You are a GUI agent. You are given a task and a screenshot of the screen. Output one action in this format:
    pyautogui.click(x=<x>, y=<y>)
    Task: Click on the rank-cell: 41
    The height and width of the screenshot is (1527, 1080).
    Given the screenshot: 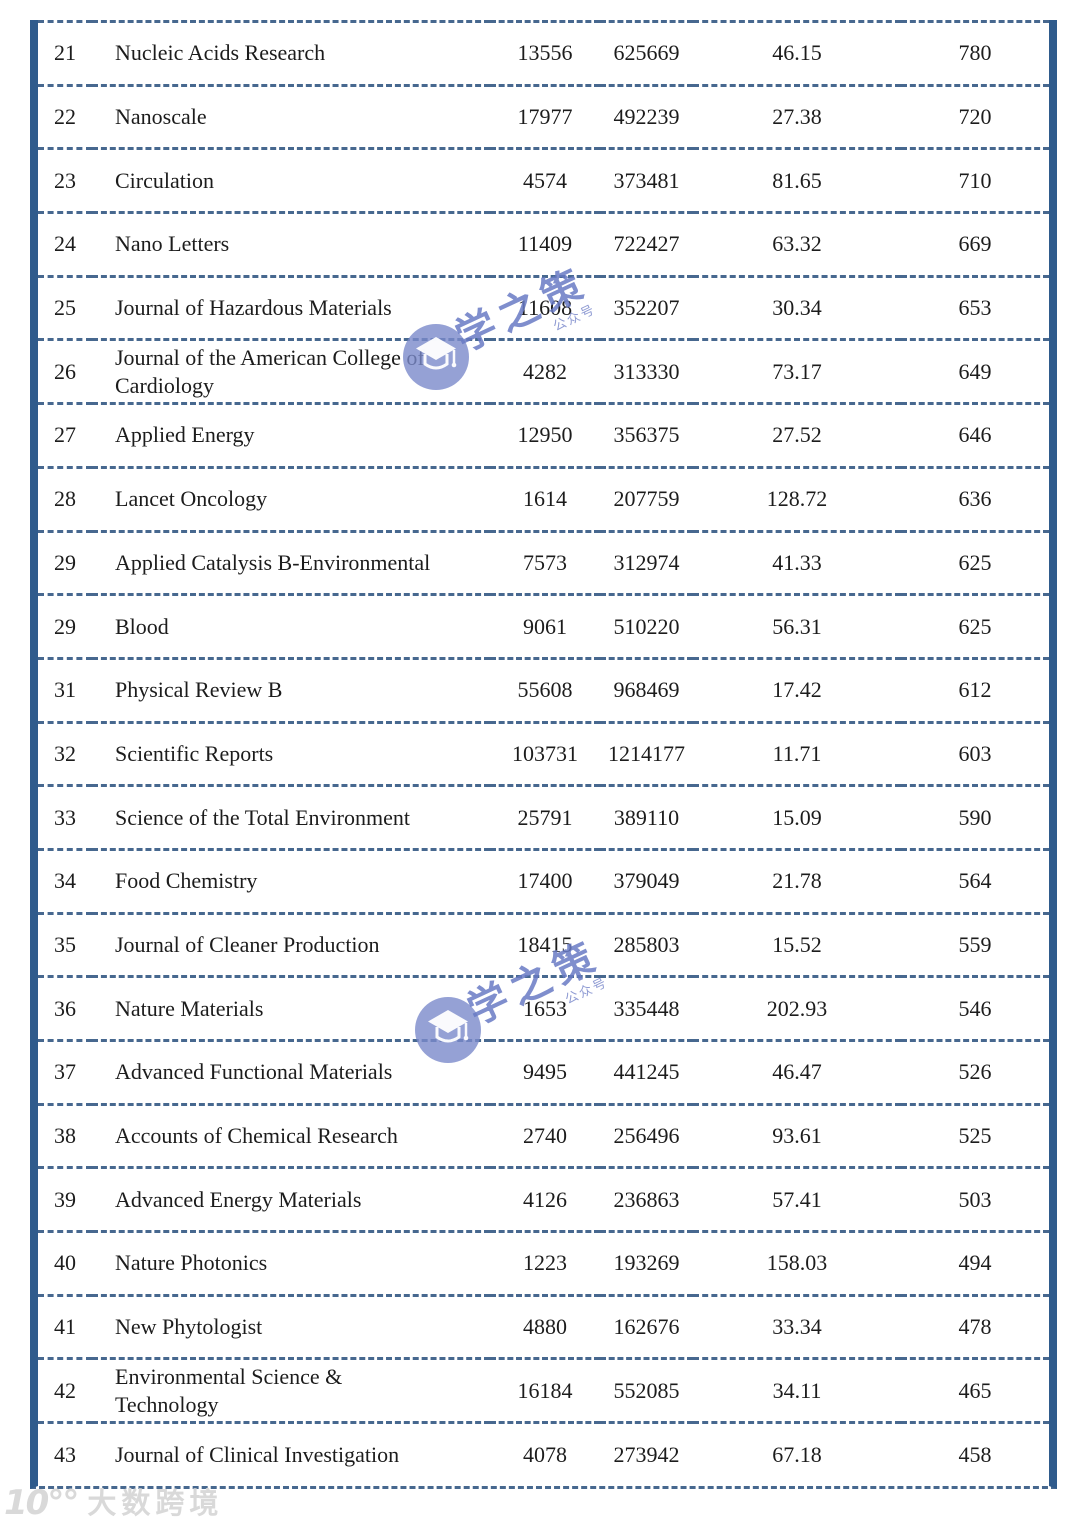 What is the action you would take?
    pyautogui.click(x=65, y=1326)
    